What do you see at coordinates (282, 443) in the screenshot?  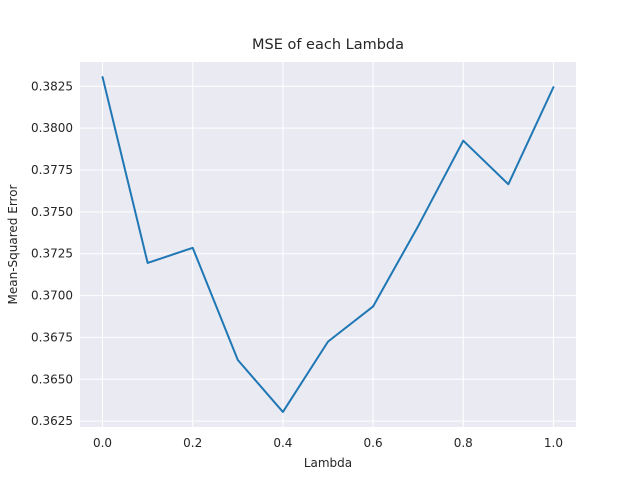 I see `x-tick-label: 0.4` at bounding box center [282, 443].